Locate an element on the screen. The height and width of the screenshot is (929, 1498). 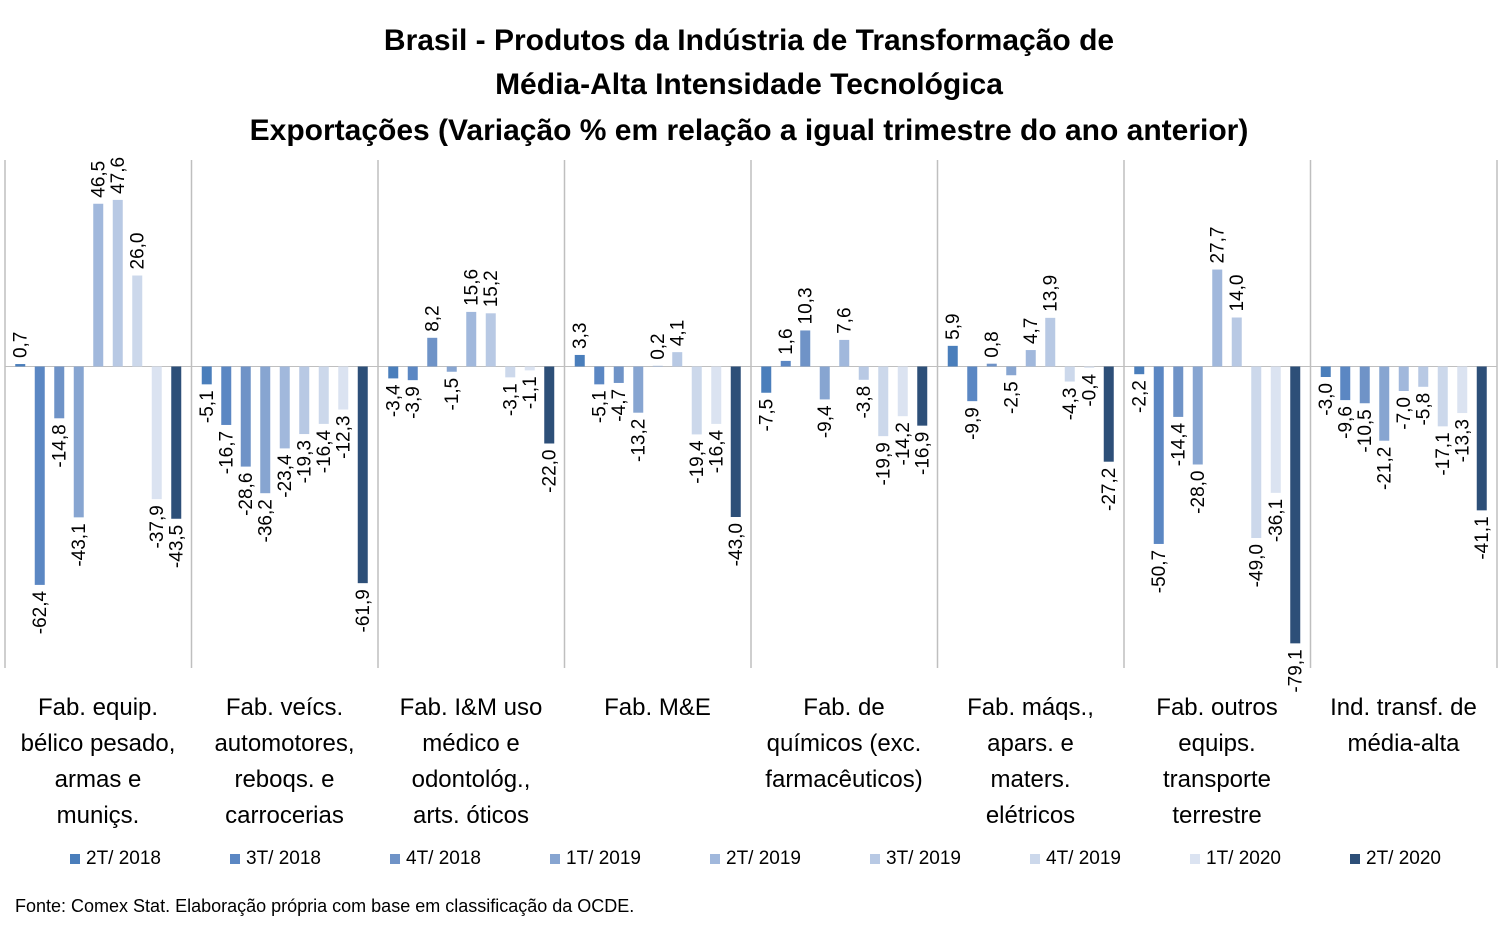
category-label-line: carrocerias is located at coordinates (284, 815).